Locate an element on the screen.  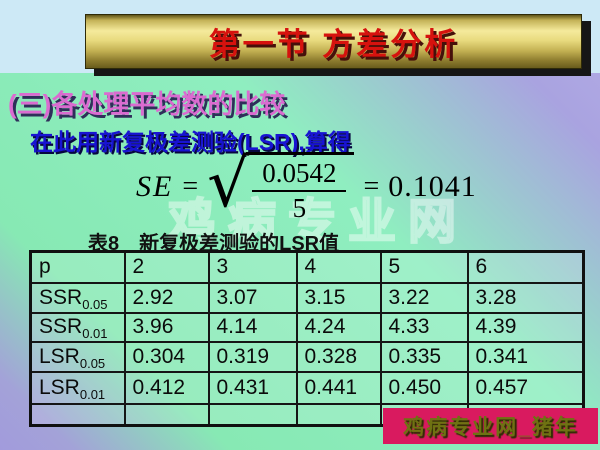
sqrt-expression: √ 0.0542 5 is located at coordinates (281, 184).